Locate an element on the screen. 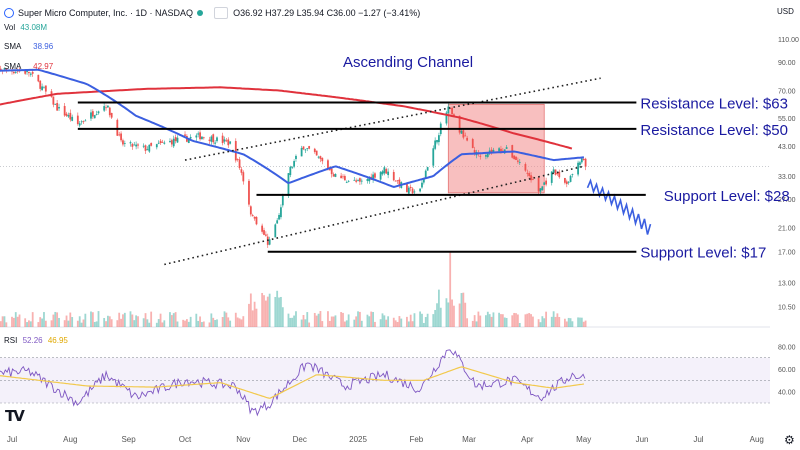  rsi-line is located at coordinates (293, 383).